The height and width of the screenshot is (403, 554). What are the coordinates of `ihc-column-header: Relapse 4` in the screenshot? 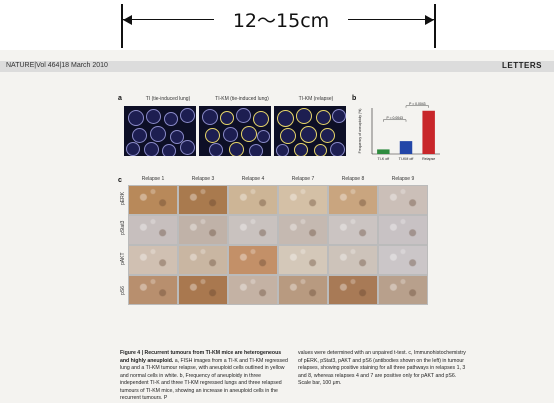 It's located at (253, 179).